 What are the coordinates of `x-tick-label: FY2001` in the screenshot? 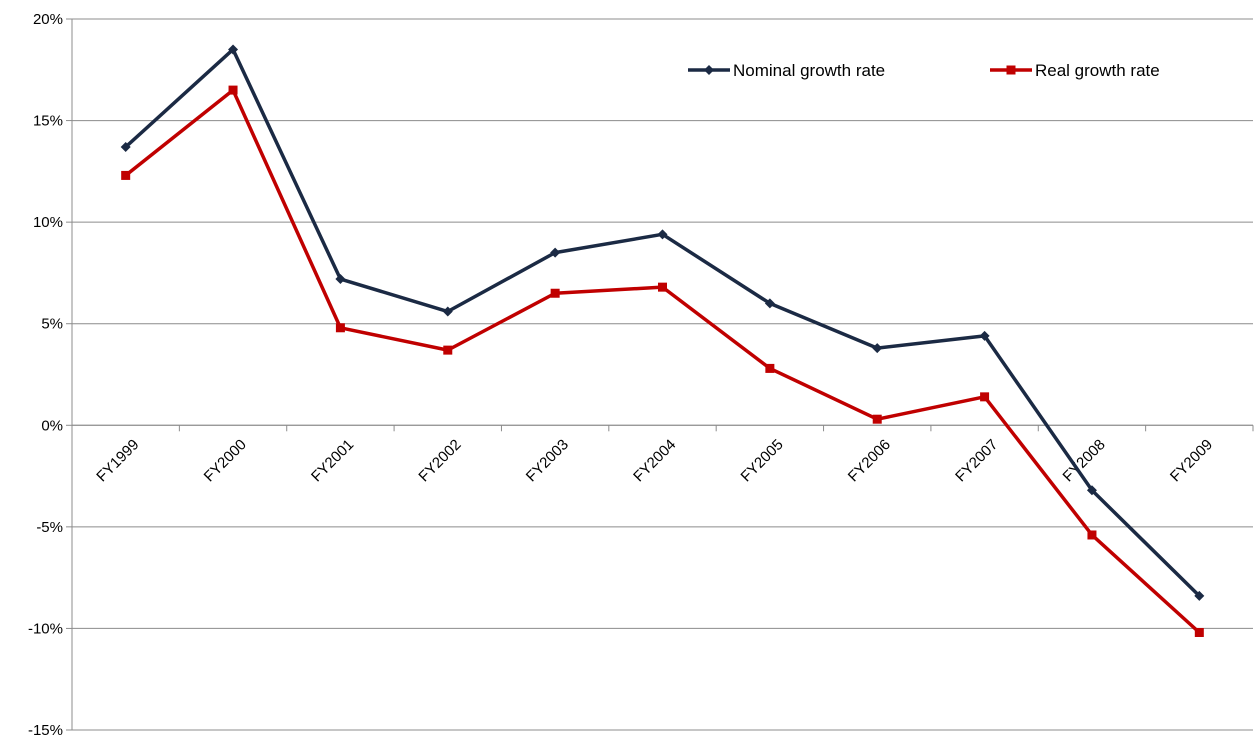 It's located at (332, 460).